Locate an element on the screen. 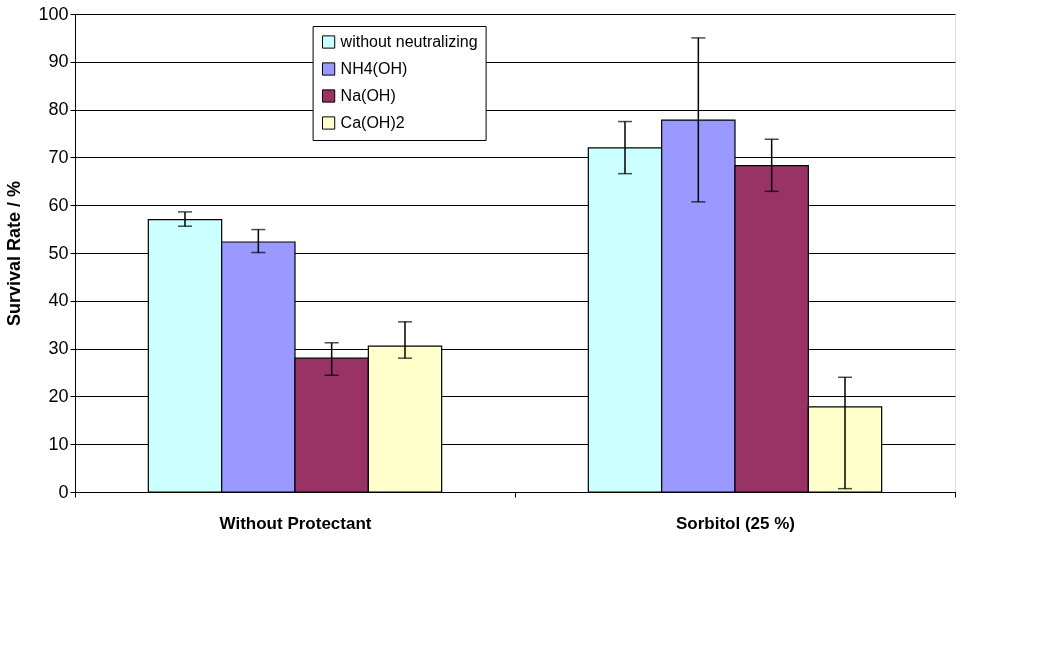 The image size is (1048, 646). y-tick-label: 10 is located at coordinates (58, 443).